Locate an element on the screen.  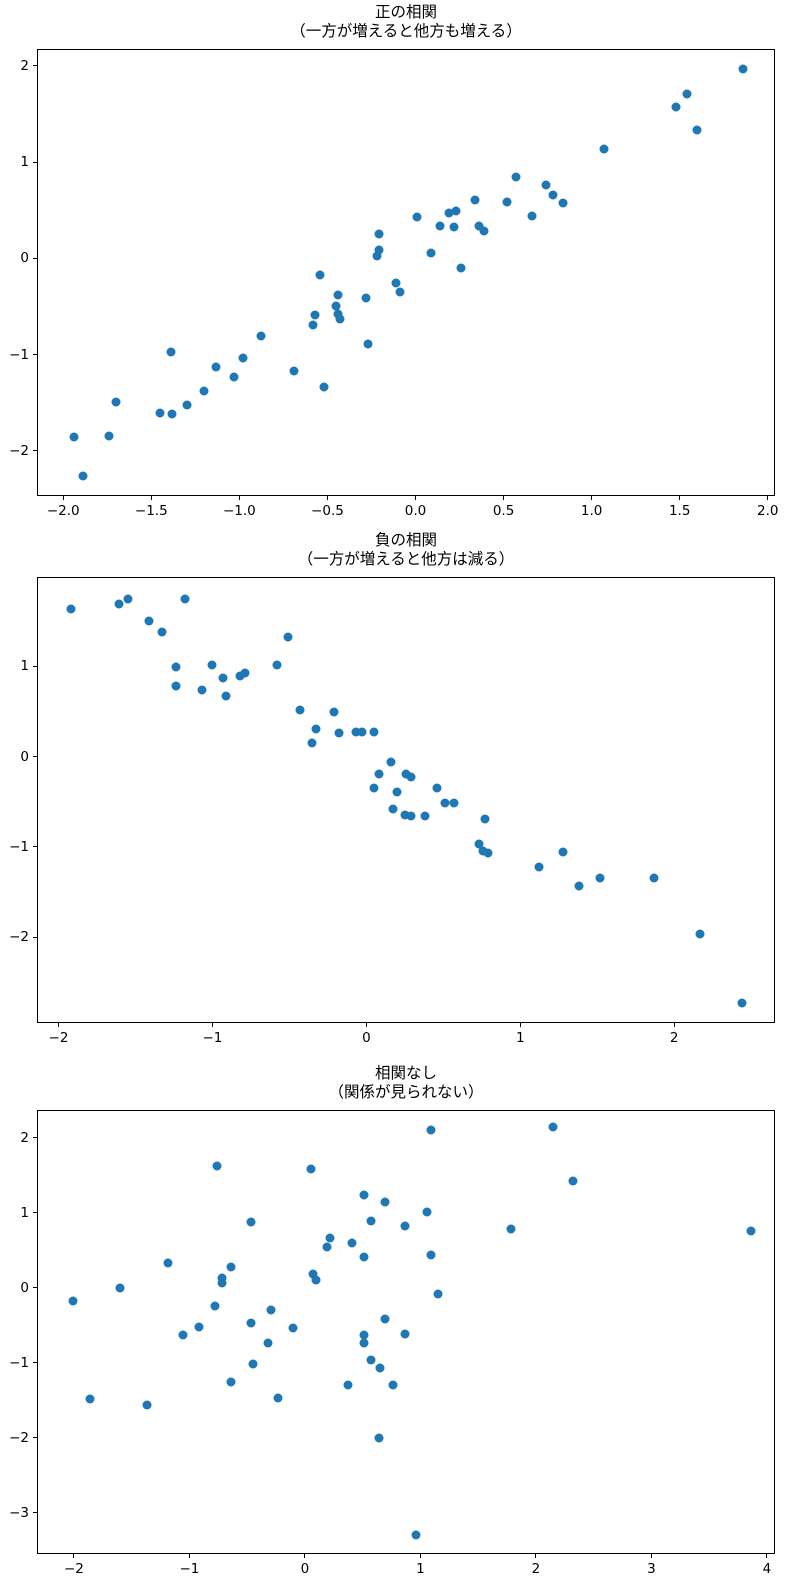
chart-title-negative: 負の相関 （一方が増えると他方は減る） is located at coordinates (406, 550).